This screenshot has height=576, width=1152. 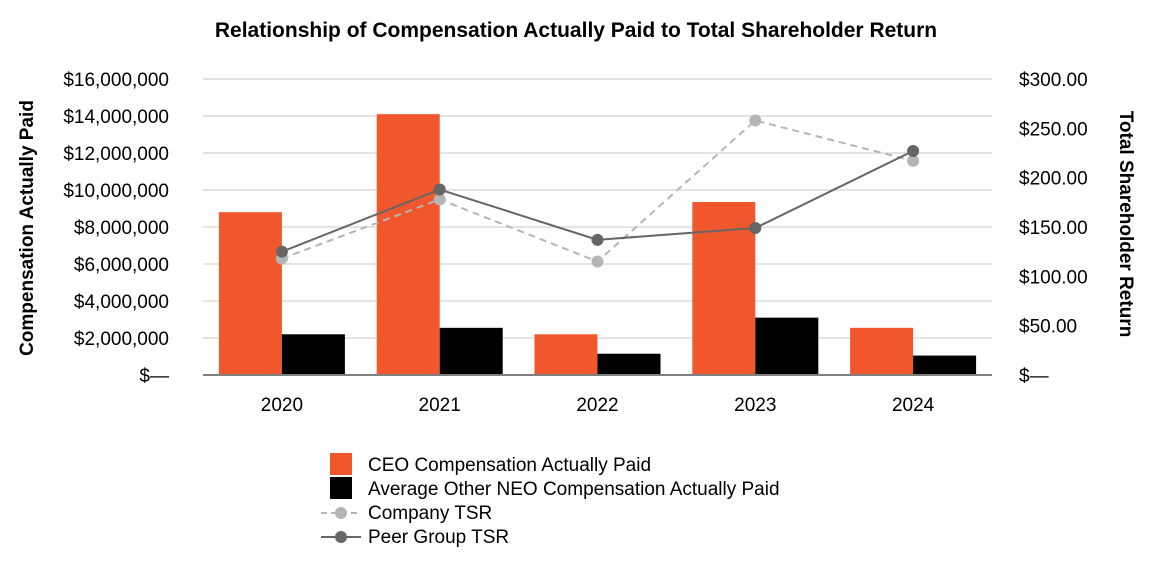 What do you see at coordinates (116, 80) in the screenshot?
I see `y-left-tick-label: $16,000,000` at bounding box center [116, 80].